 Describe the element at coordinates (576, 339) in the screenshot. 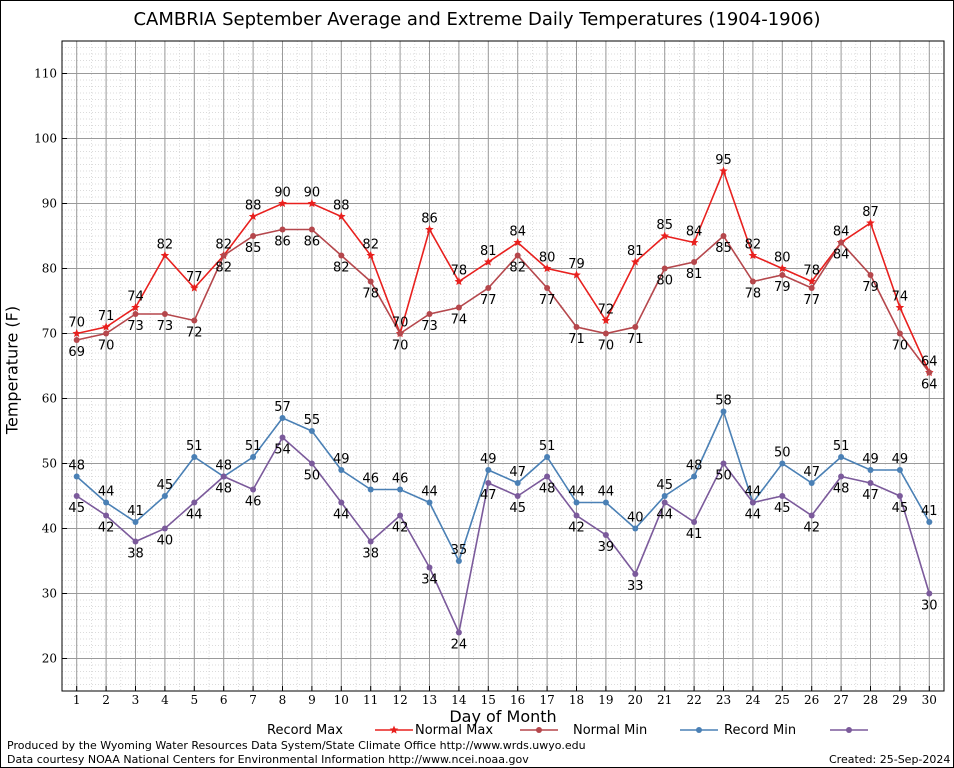

I see `normal-max-data-label: 71` at that location.